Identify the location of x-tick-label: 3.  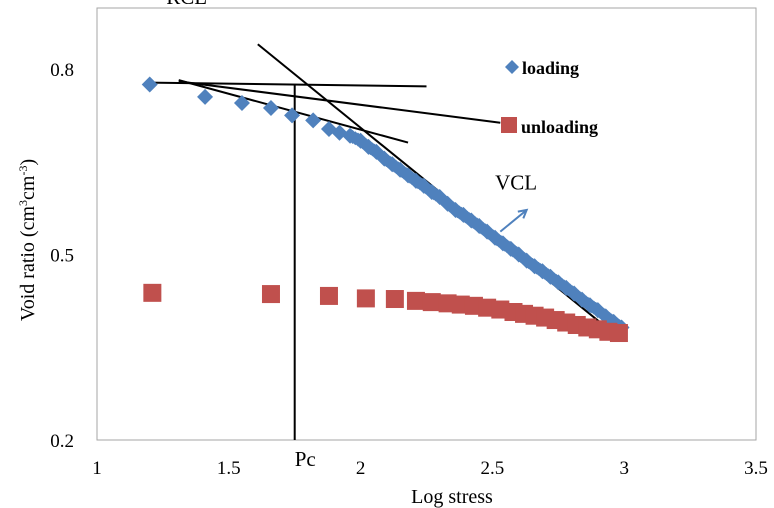
(624, 468).